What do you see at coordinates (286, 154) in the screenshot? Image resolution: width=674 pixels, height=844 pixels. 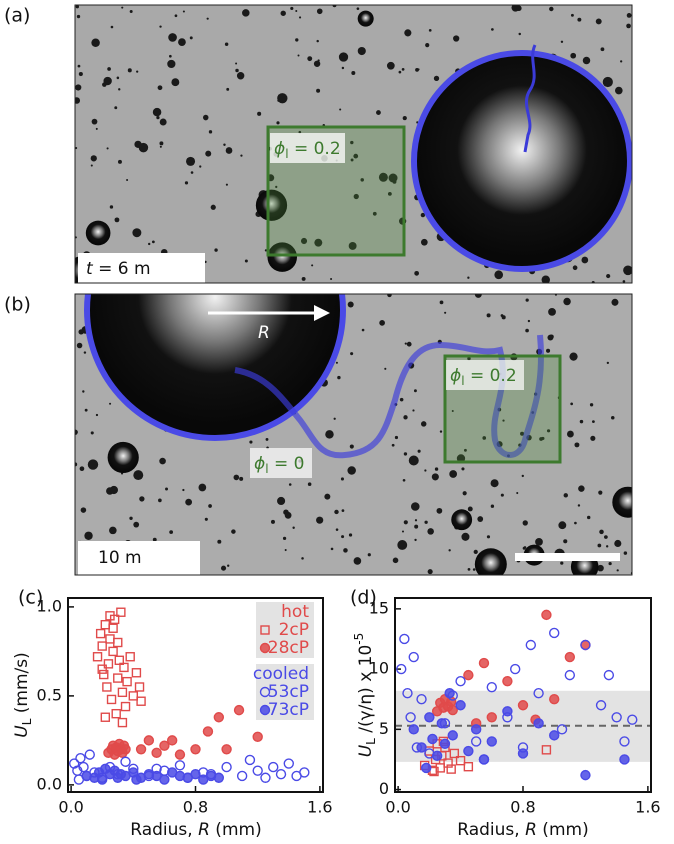 I see `phi-sub: l` at bounding box center [286, 154].